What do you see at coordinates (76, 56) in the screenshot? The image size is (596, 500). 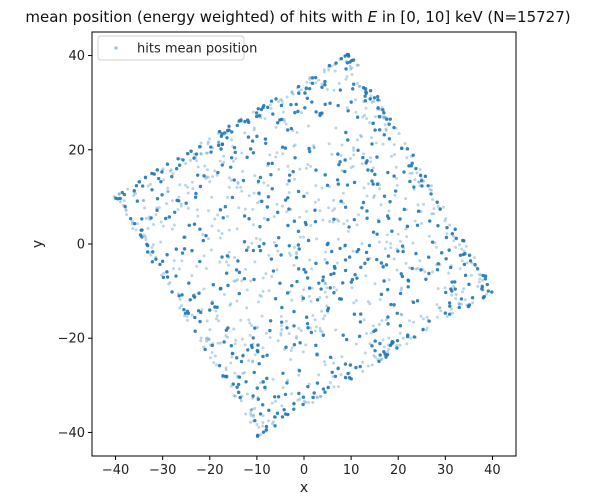 I see `y-tick-label: 40` at bounding box center [76, 56].